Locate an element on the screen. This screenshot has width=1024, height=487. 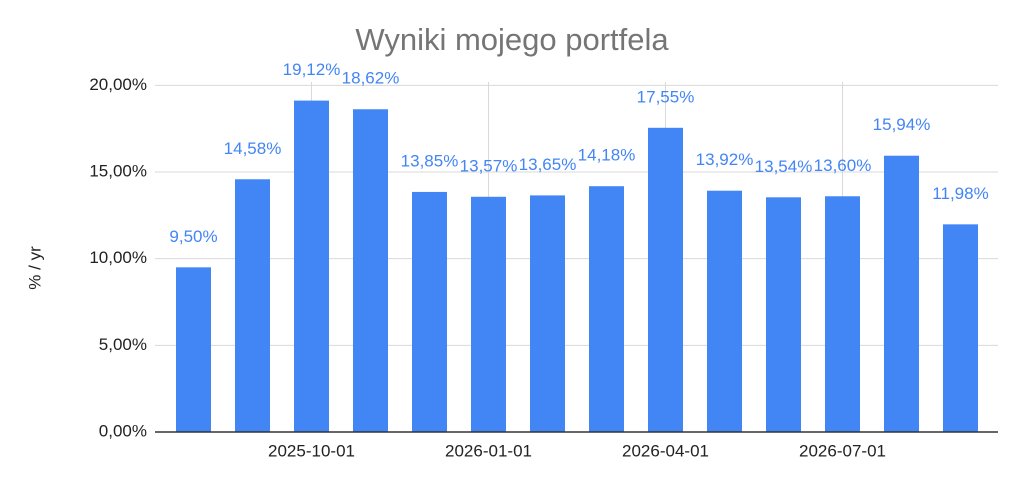
value-label: 9,50% is located at coordinates (193, 236).